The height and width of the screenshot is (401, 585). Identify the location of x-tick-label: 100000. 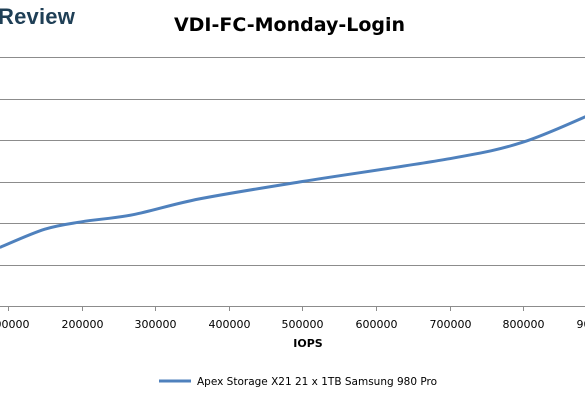
(15, 324).